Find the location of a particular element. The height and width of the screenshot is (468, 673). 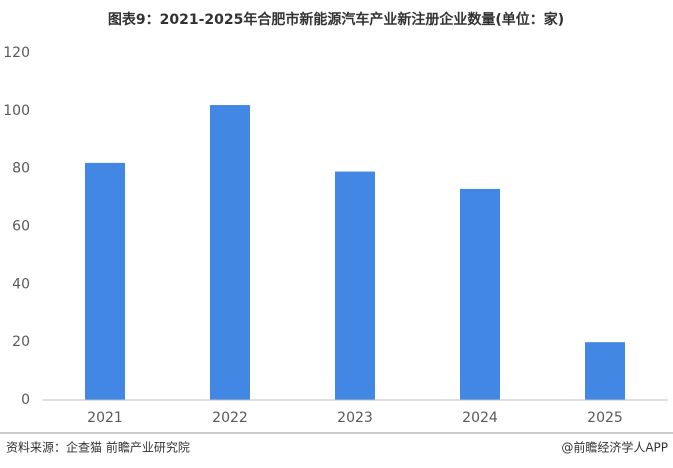

y-tick-label: 60 is located at coordinates (21, 227).